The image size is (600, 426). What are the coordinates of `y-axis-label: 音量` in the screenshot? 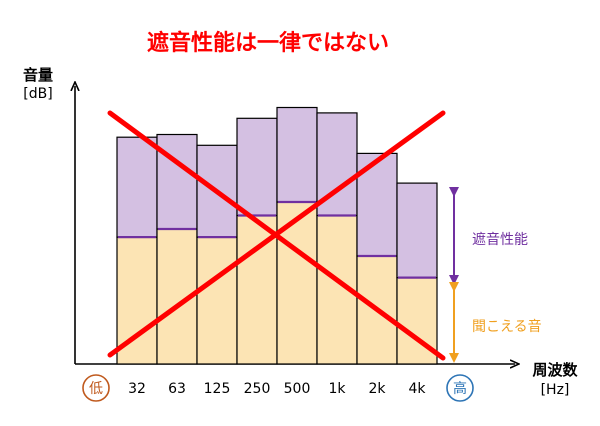 It's located at (38, 75).